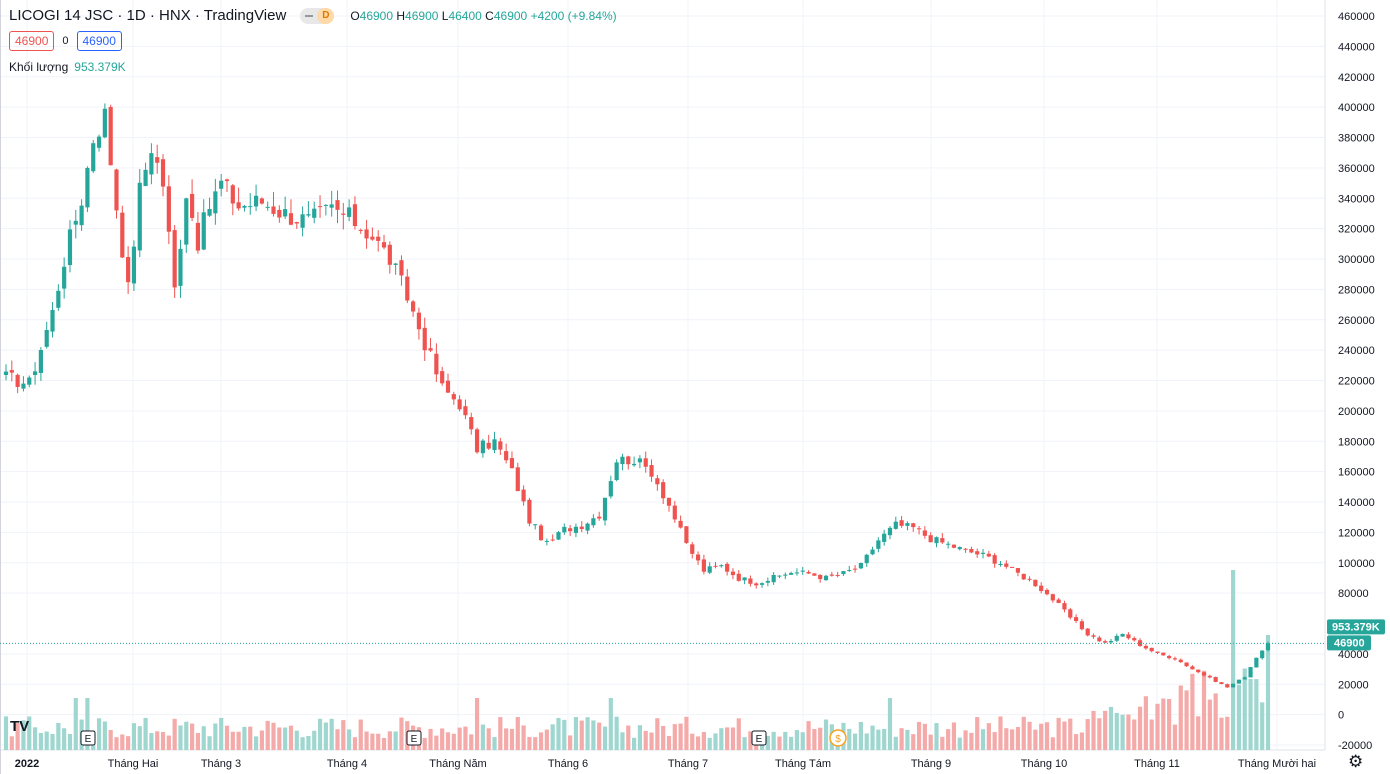  I want to click on interval-toggle: D, so click(317, 15).